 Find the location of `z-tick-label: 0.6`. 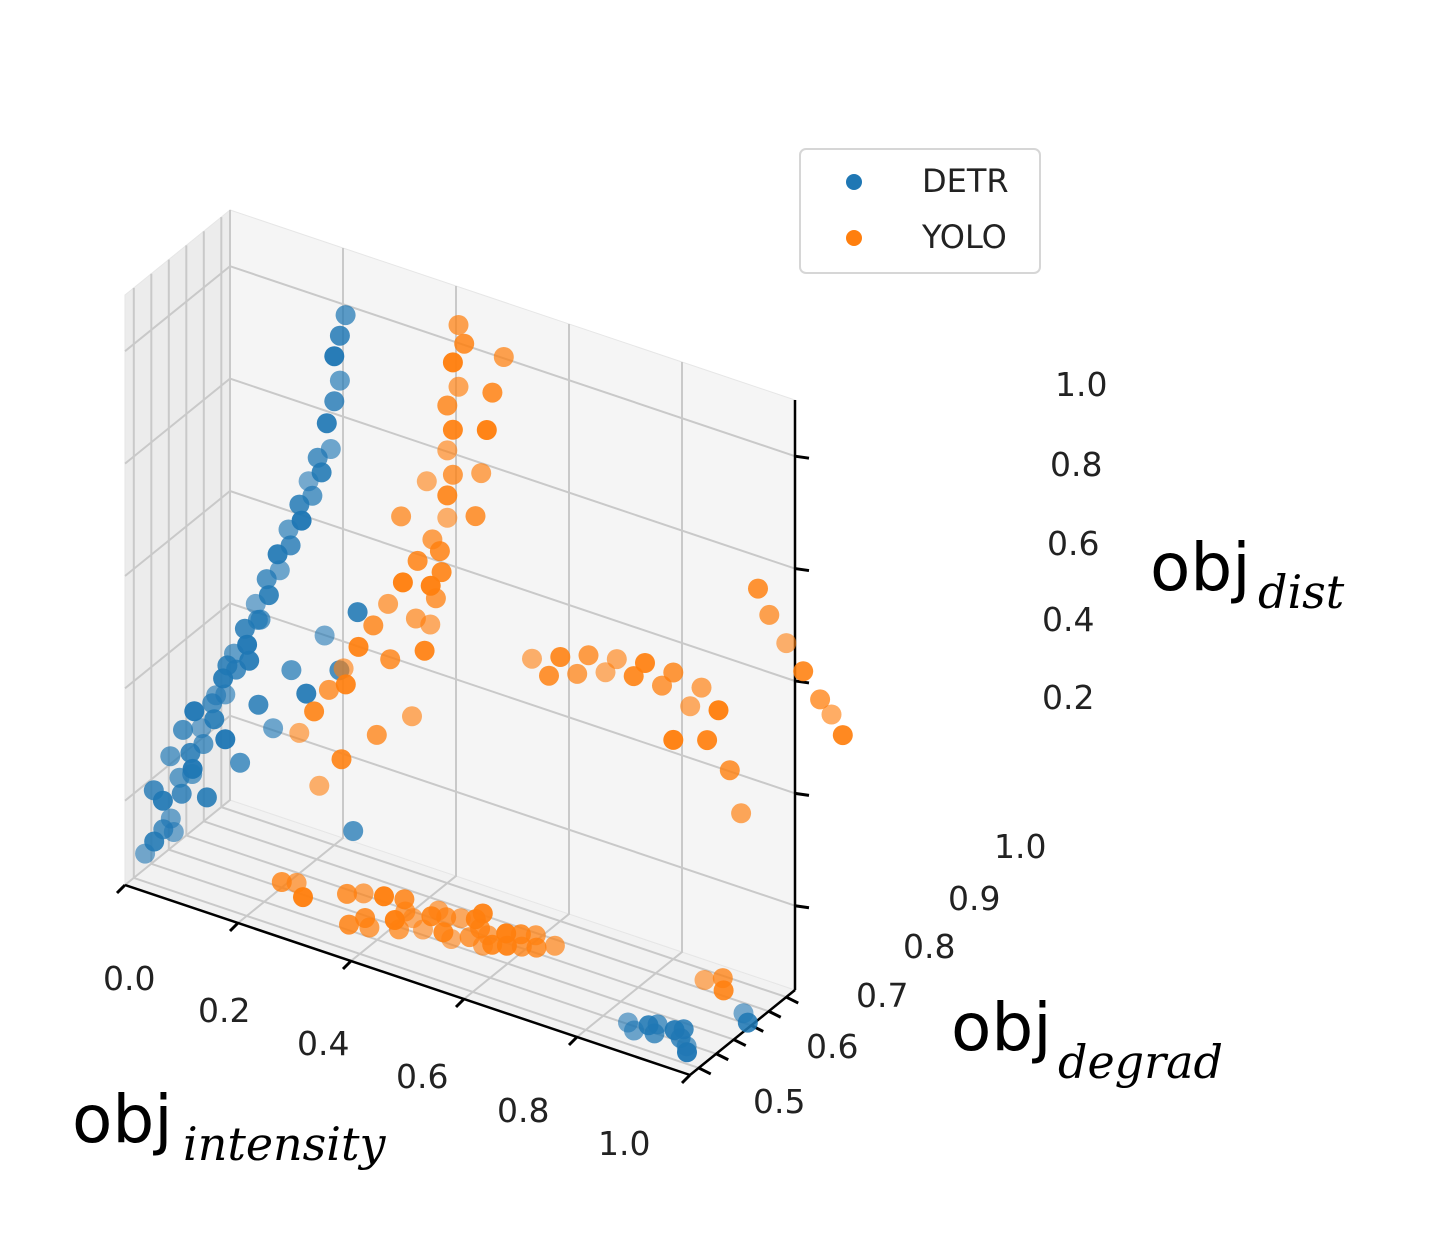

z-tick-label: 0.6 is located at coordinates (1073, 543).